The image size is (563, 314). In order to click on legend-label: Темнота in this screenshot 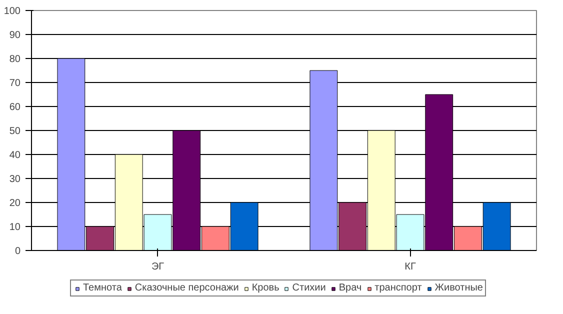, I will do `click(102, 288)`.